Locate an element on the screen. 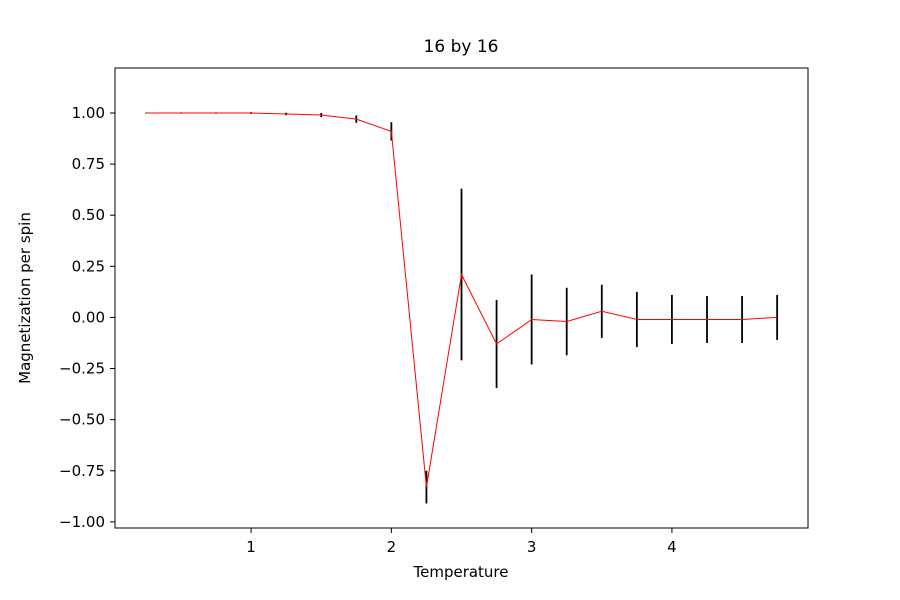  x-tick-label: 1 is located at coordinates (251, 547).